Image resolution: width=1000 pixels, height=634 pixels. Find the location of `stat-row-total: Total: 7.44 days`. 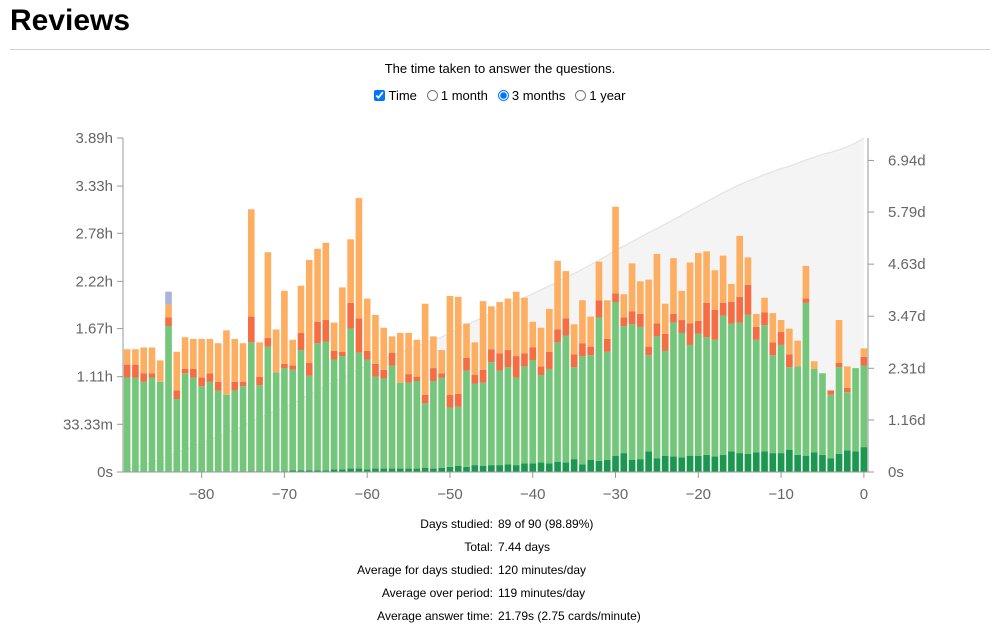

stat-row-total: Total: 7.44 days is located at coordinates (500, 551).